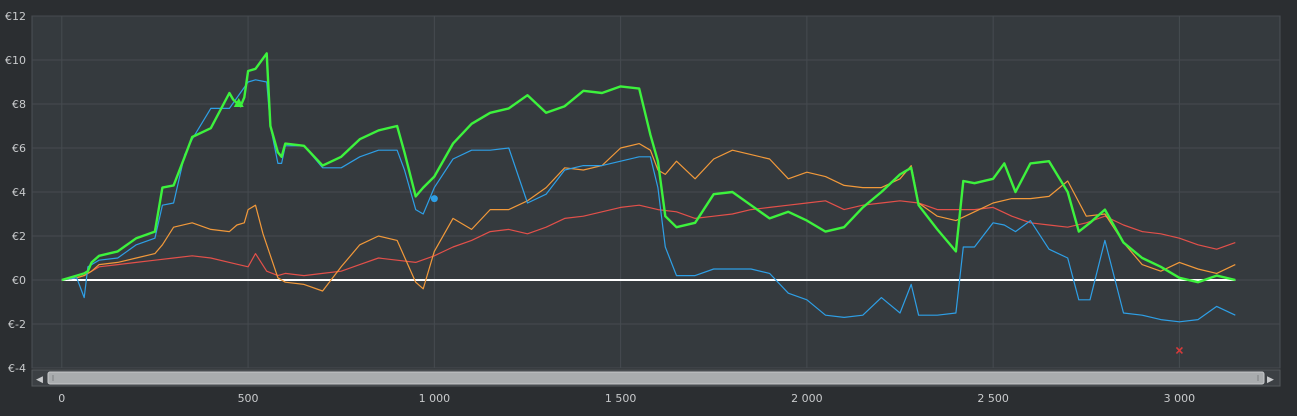  What do you see at coordinates (993, 398) in the screenshot?
I see `x-tick-label: 2 500` at bounding box center [993, 398].